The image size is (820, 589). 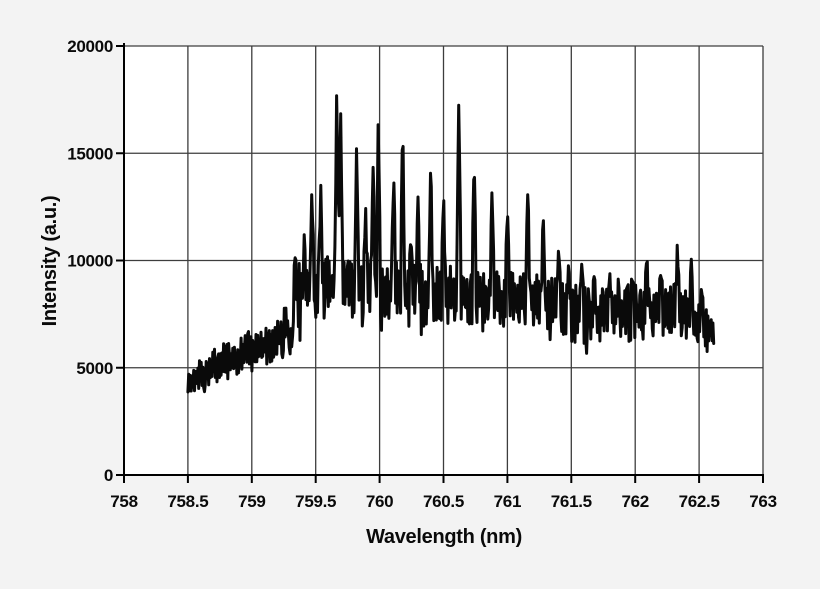 I want to click on x-tick-label: 762.5, so click(x=699, y=501).